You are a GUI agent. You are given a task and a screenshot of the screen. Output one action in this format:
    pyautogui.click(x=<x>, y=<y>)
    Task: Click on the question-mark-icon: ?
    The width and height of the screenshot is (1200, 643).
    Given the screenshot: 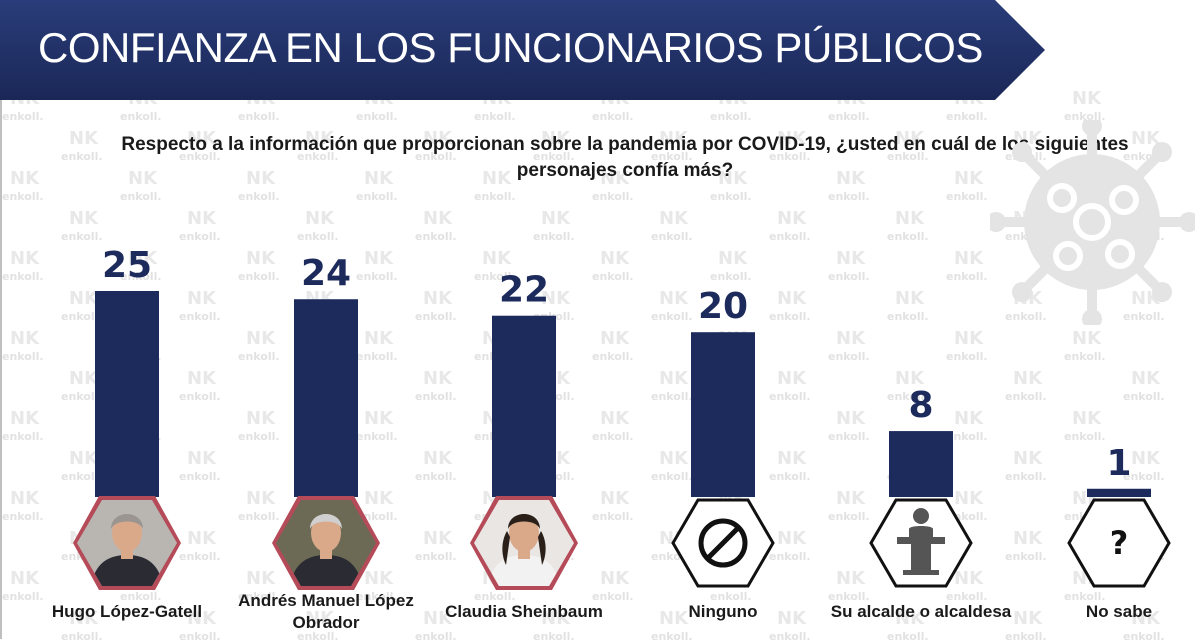 What is the action you would take?
    pyautogui.click(x=1119, y=543)
    